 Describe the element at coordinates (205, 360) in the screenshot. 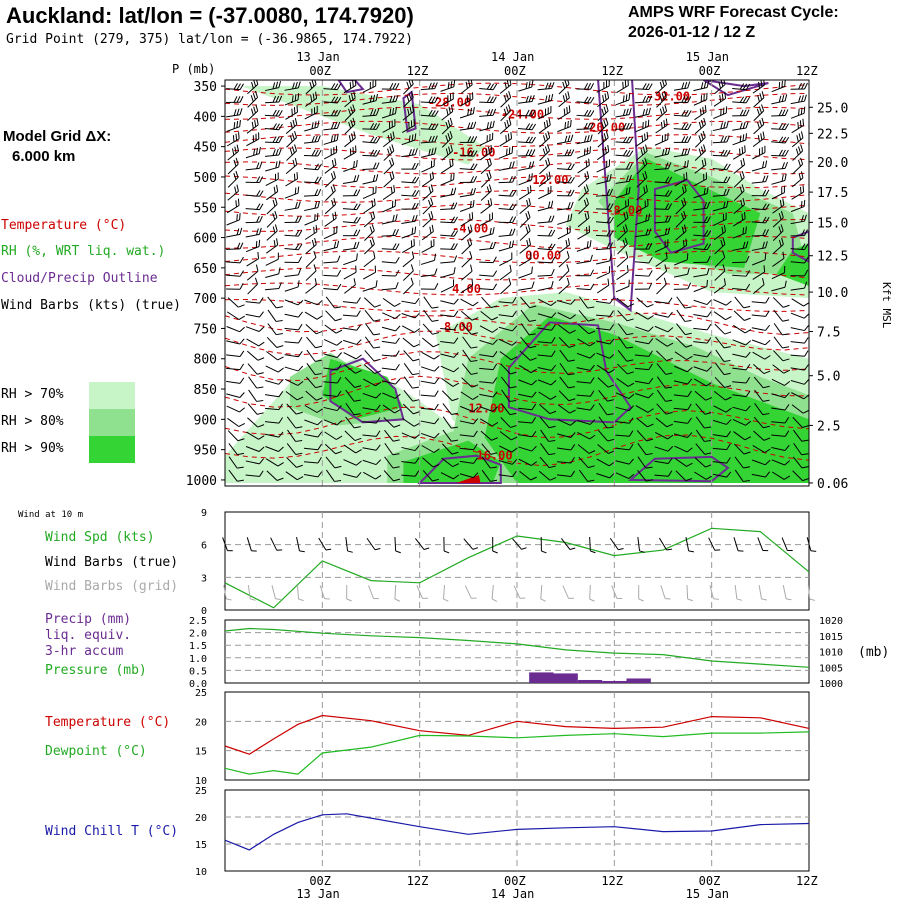

I see `p-label-9: 800` at that location.